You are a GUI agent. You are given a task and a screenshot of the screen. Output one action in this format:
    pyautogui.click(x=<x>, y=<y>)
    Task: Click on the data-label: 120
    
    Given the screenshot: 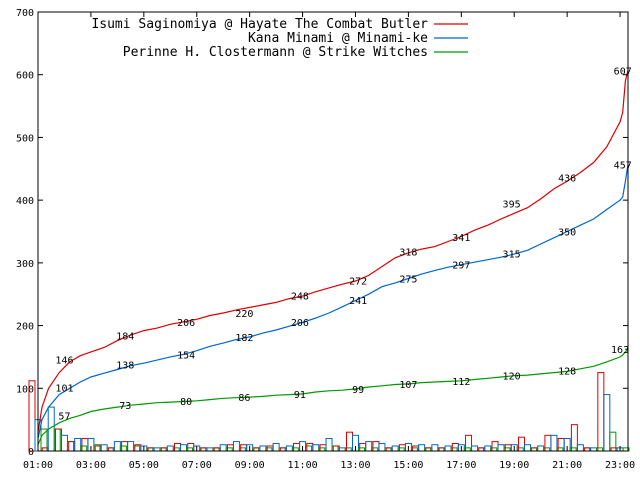 What is the action you would take?
    pyautogui.click(x=512, y=377)
    